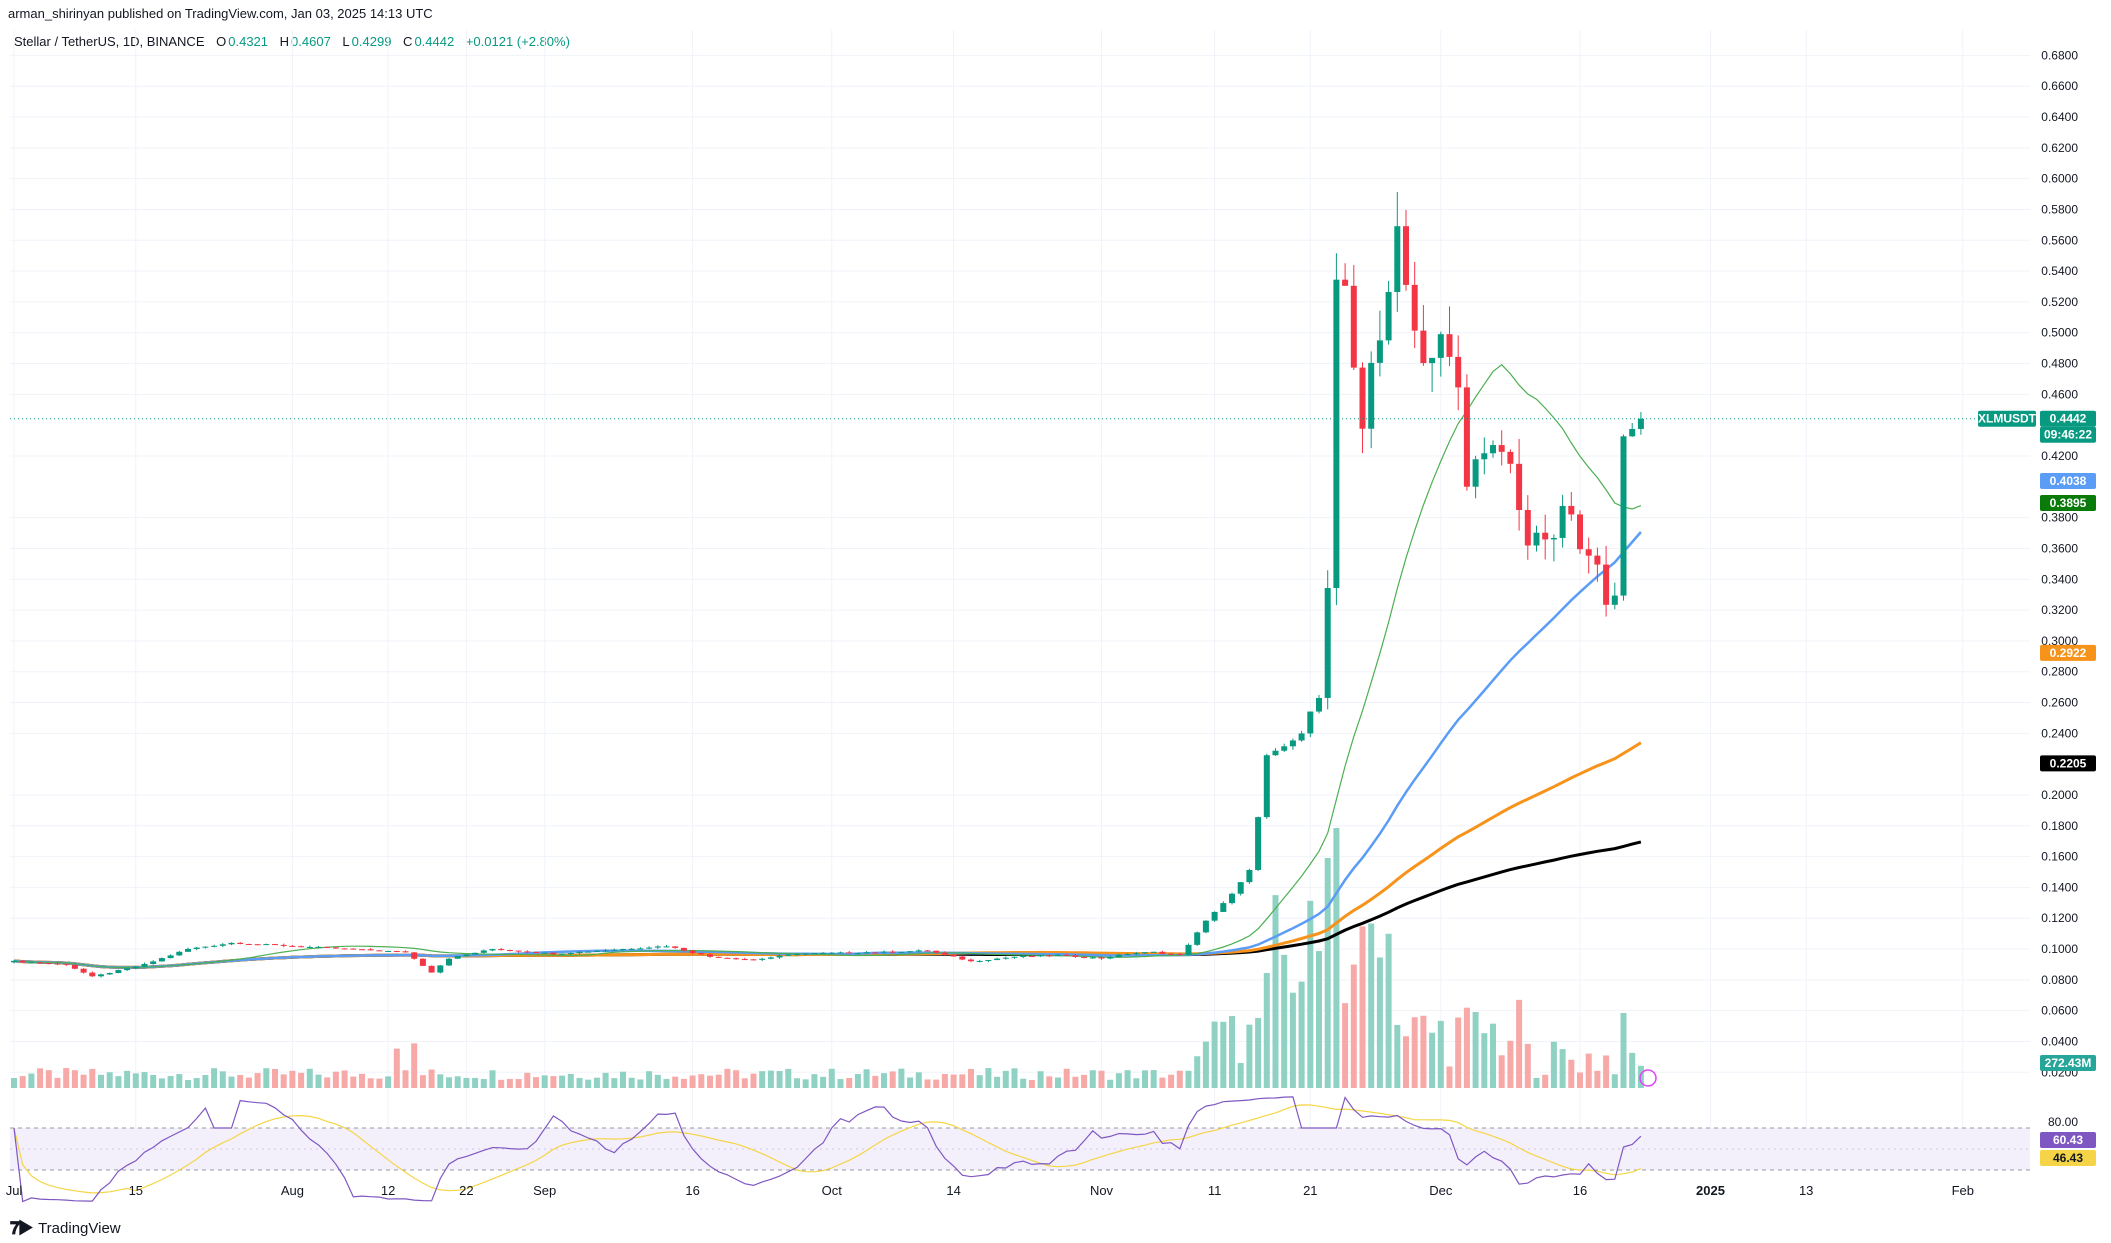 This screenshot has width=2111, height=1243. Describe the element at coordinates (2059, 240) in the screenshot. I see `price-tick-label: 0.5600` at that location.